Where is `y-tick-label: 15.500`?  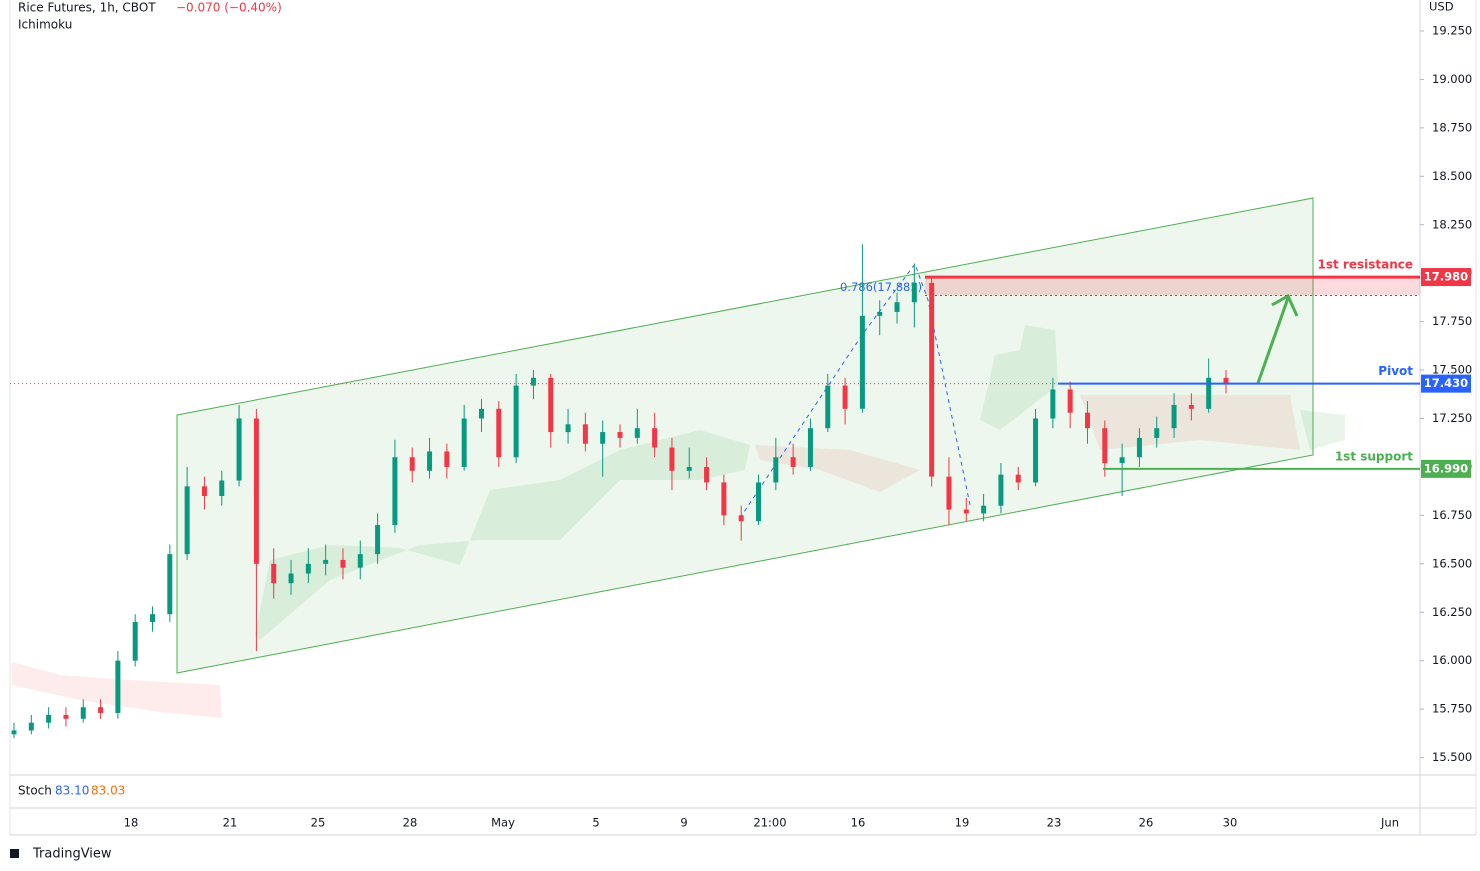
y-tick-label: 15.500 is located at coordinates (1452, 757).